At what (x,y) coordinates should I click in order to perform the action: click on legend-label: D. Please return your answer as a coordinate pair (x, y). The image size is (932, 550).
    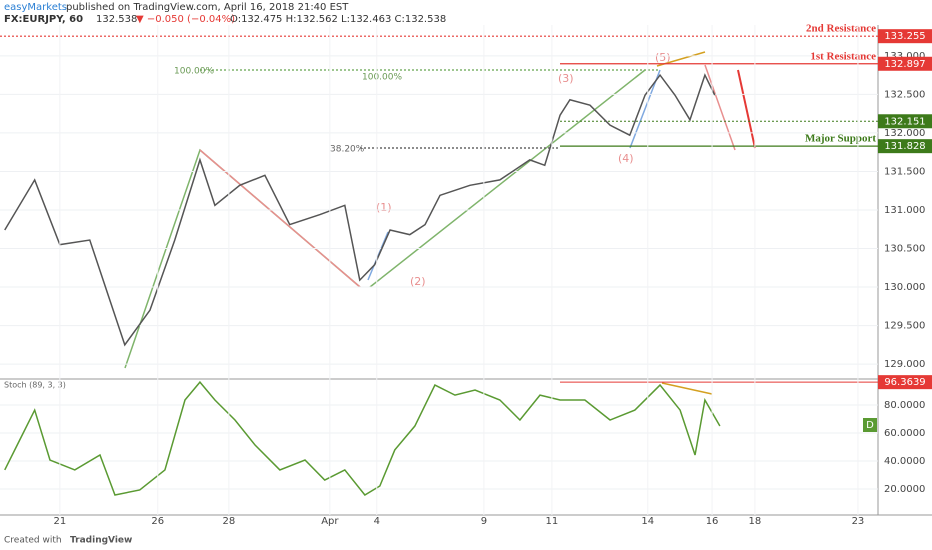
    Looking at the image, I should click on (870, 425).